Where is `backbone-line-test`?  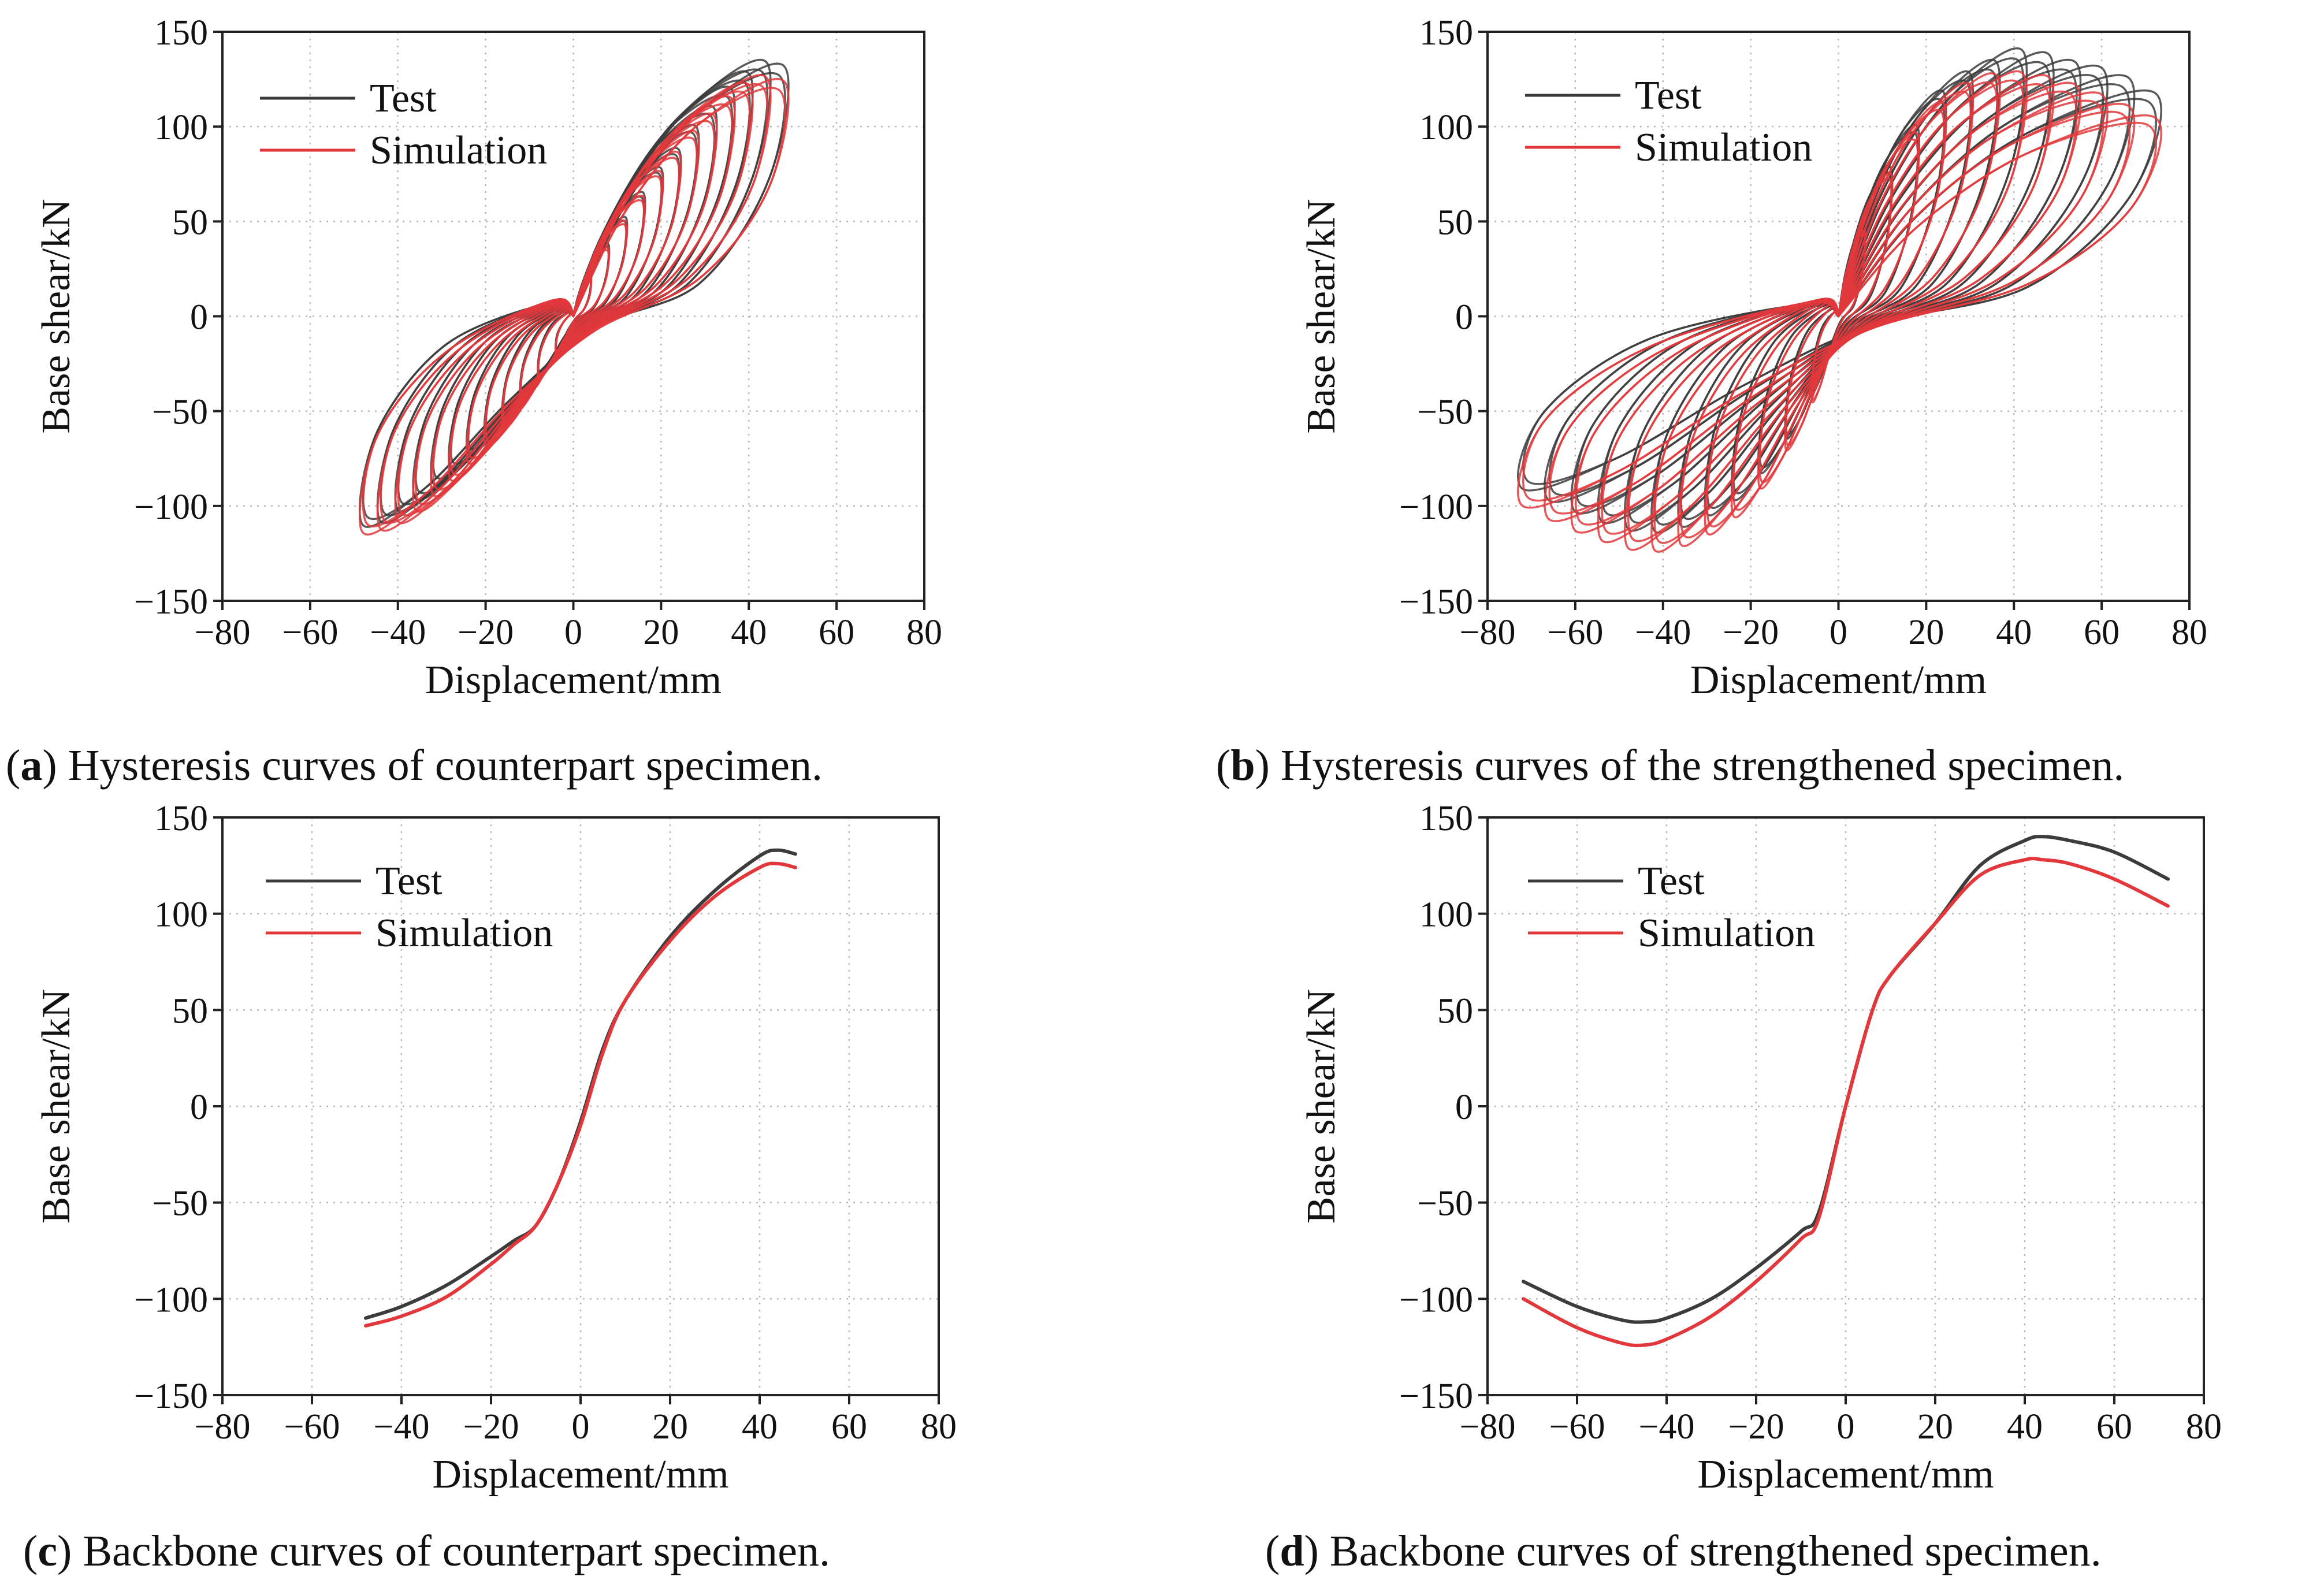
backbone-line-test is located at coordinates (1846, 1079).